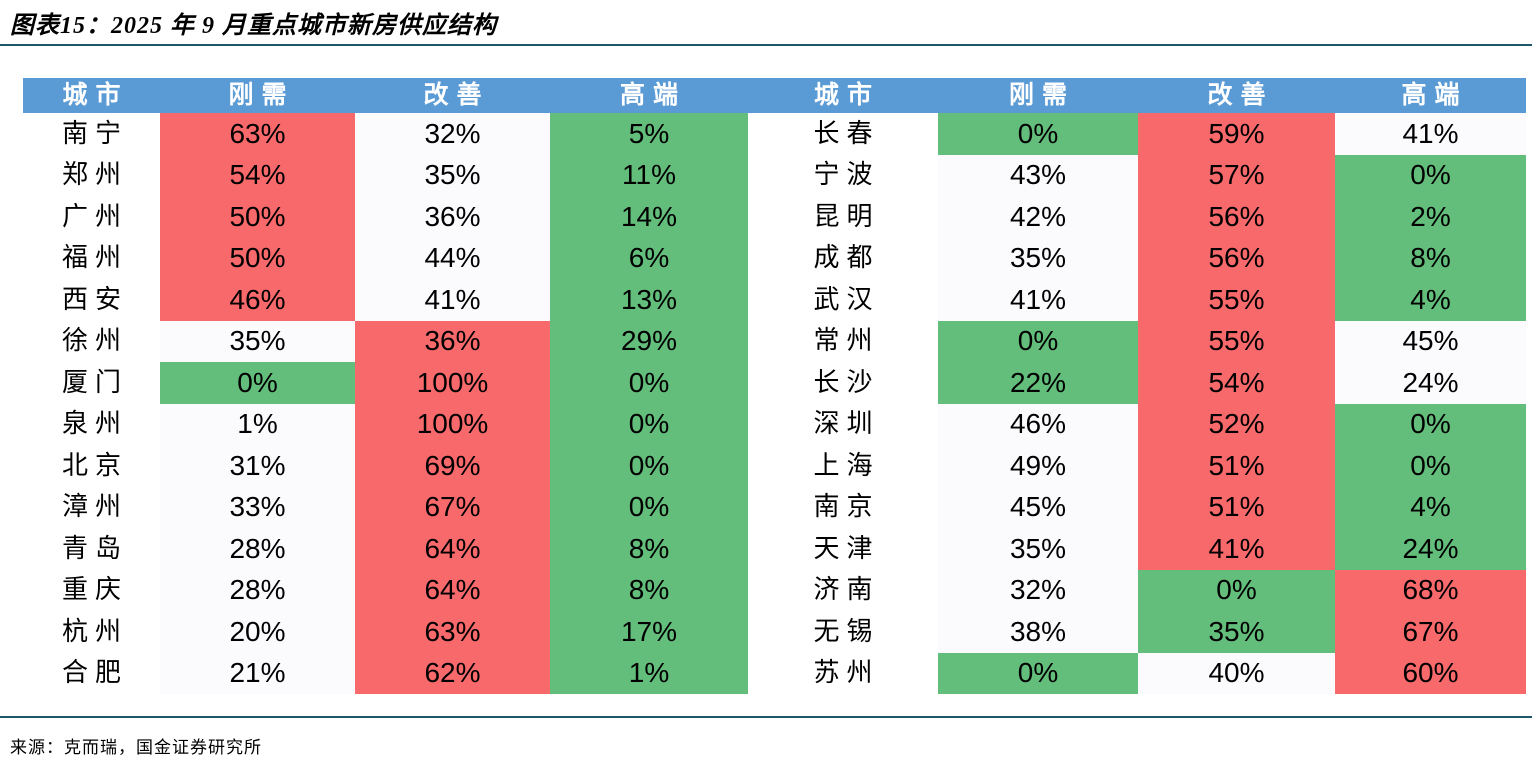  I want to click on value-cell: 59%, so click(1236, 134).